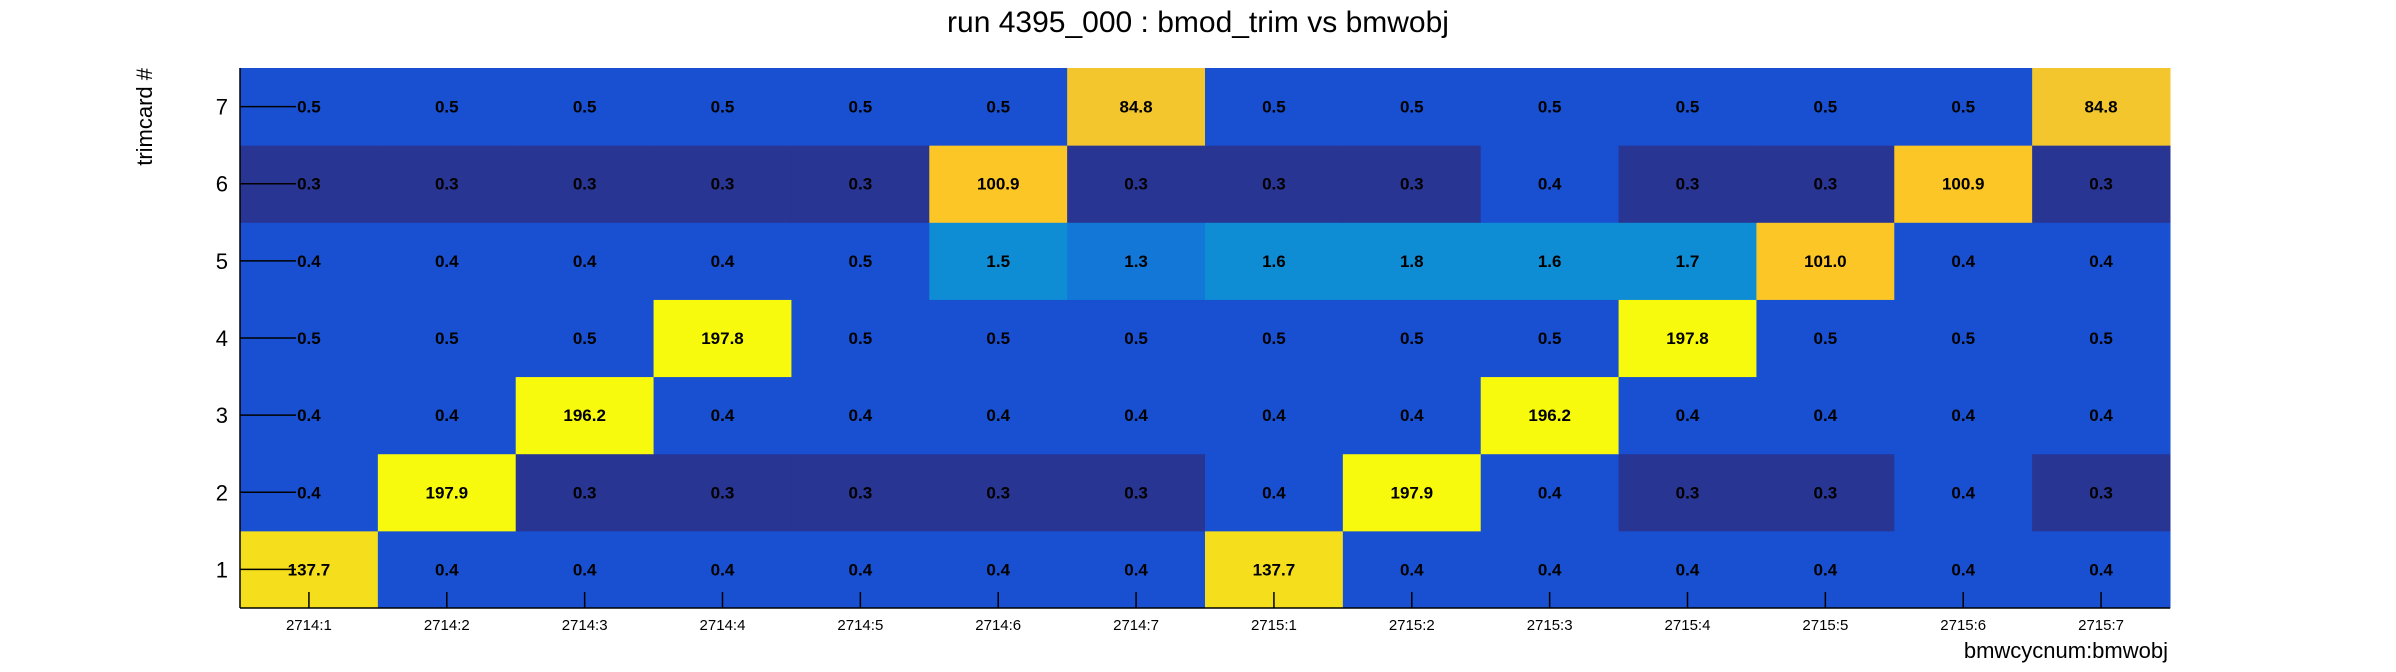 The image size is (2396, 672). I want to click on x-tick-label: 2714:5, so click(860, 625).